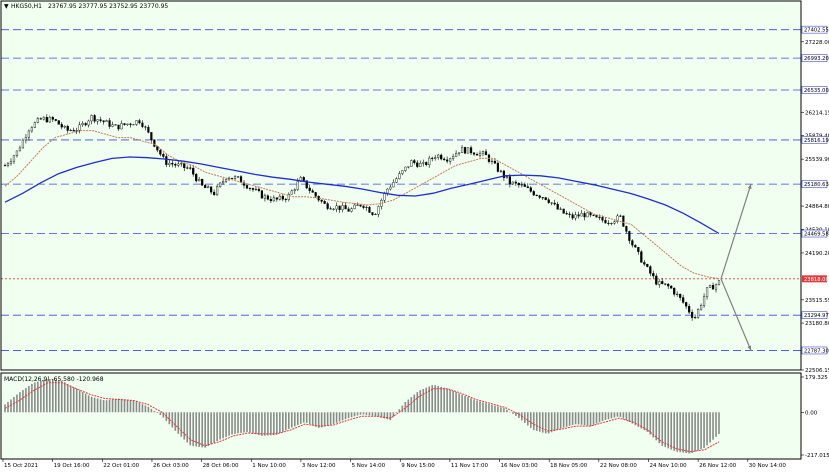  Describe the element at coordinates (817, 324) in the screenshot. I see `price-tick-label: 23180.80` at that location.